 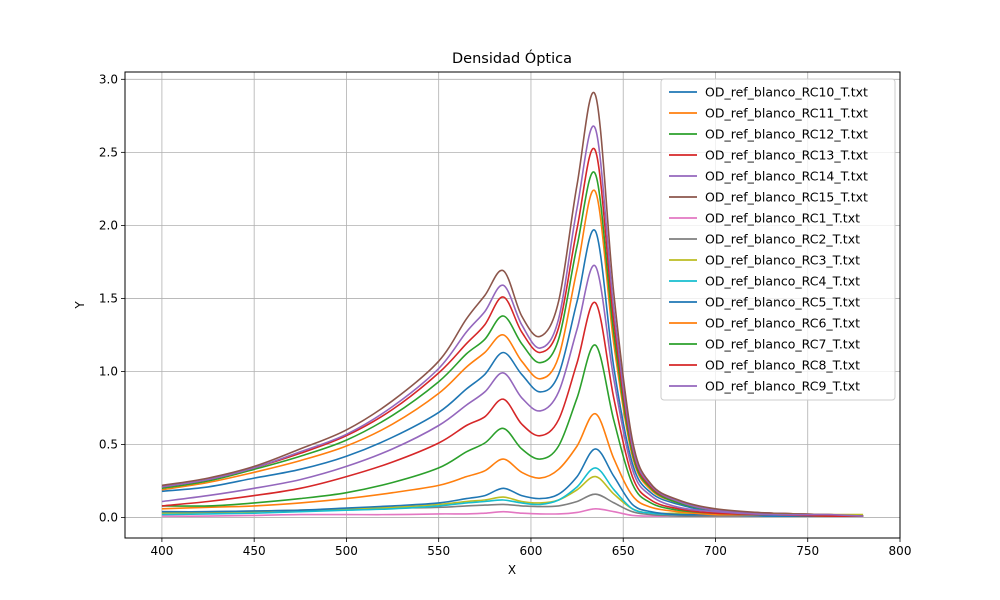 I want to click on y-tick-label: 0.0, so click(x=108, y=518).